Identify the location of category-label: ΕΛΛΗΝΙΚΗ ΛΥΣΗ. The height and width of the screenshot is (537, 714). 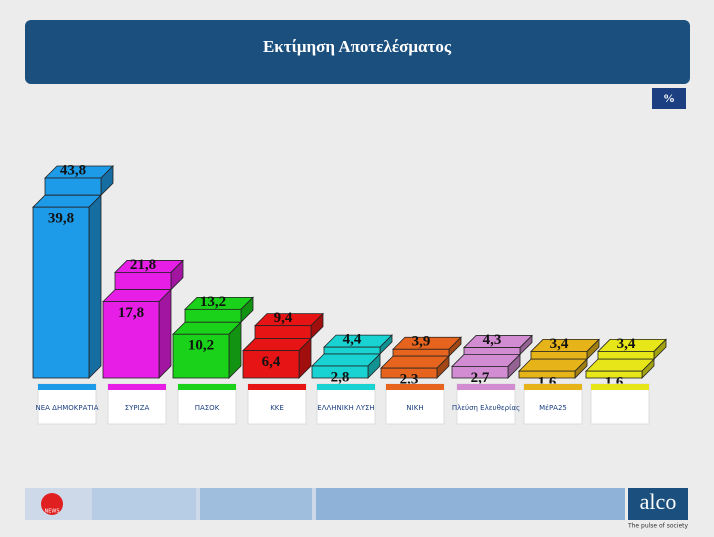
(345, 408).